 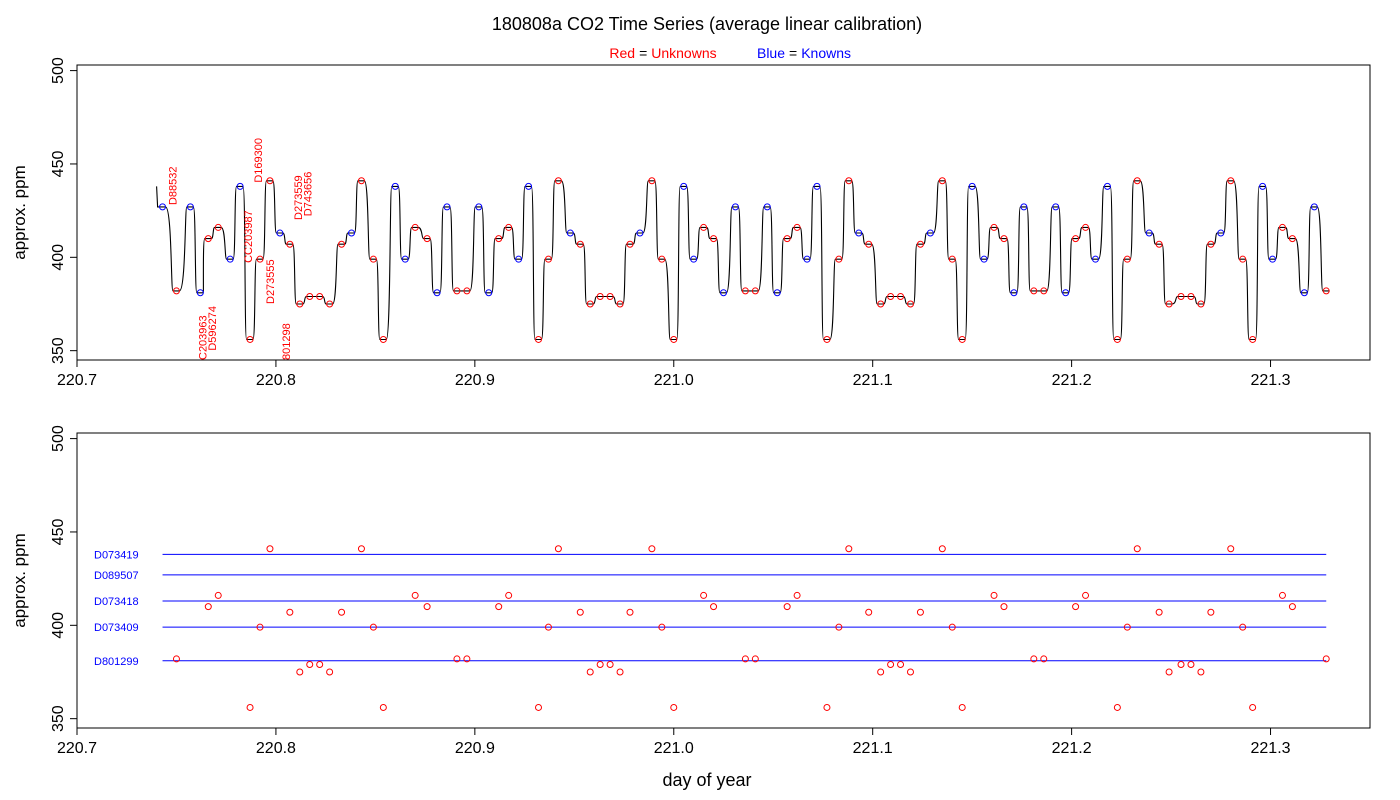 What do you see at coordinates (662, 53) in the screenshot?
I see `unknowns-legend-text: Red = Unknowns` at bounding box center [662, 53].